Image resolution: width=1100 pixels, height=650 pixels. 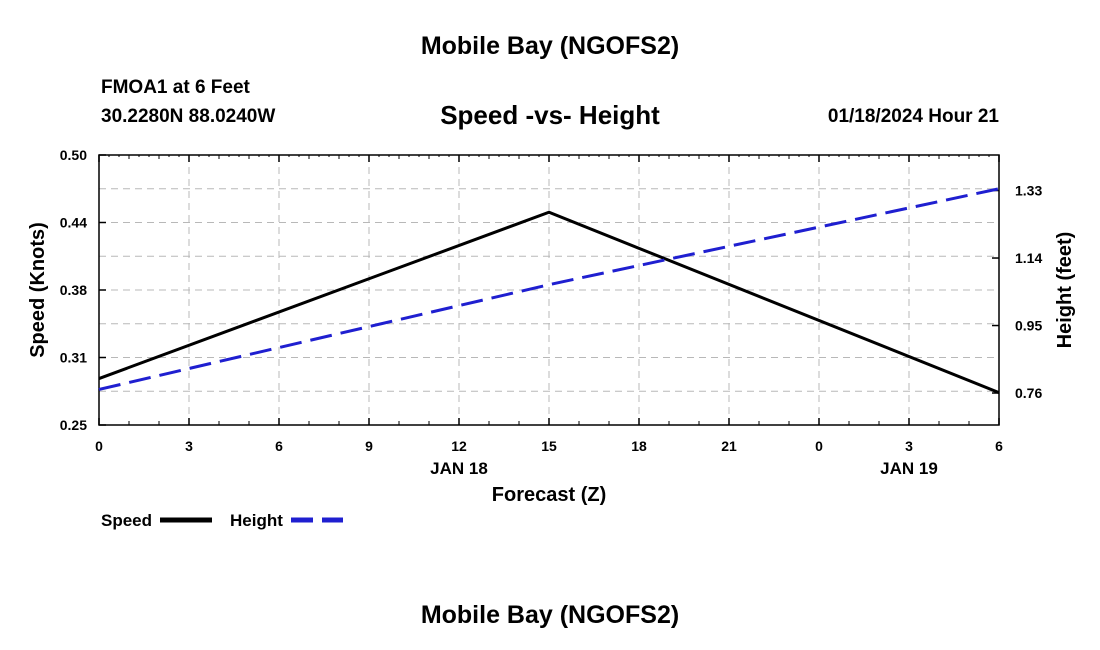 I want to click on chart-subtitle: Speed -vs- Height, so click(x=550, y=115).